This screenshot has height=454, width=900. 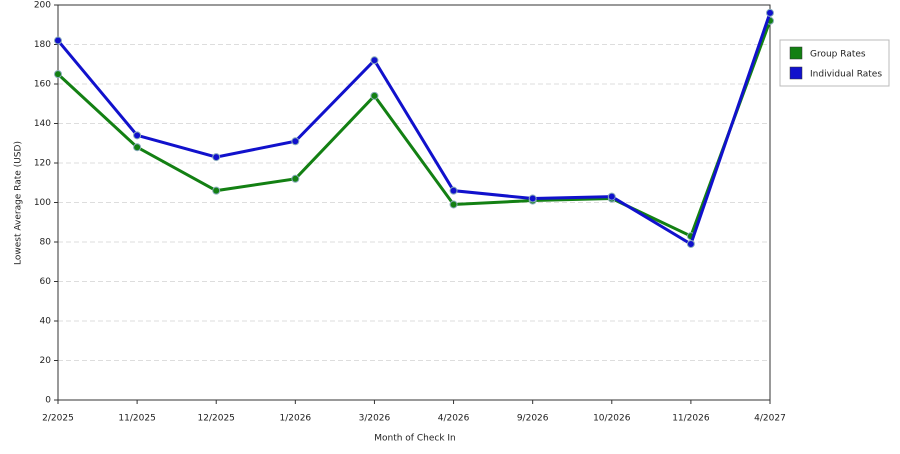 I want to click on x-tick-label: 4/2027, so click(x=770, y=419).